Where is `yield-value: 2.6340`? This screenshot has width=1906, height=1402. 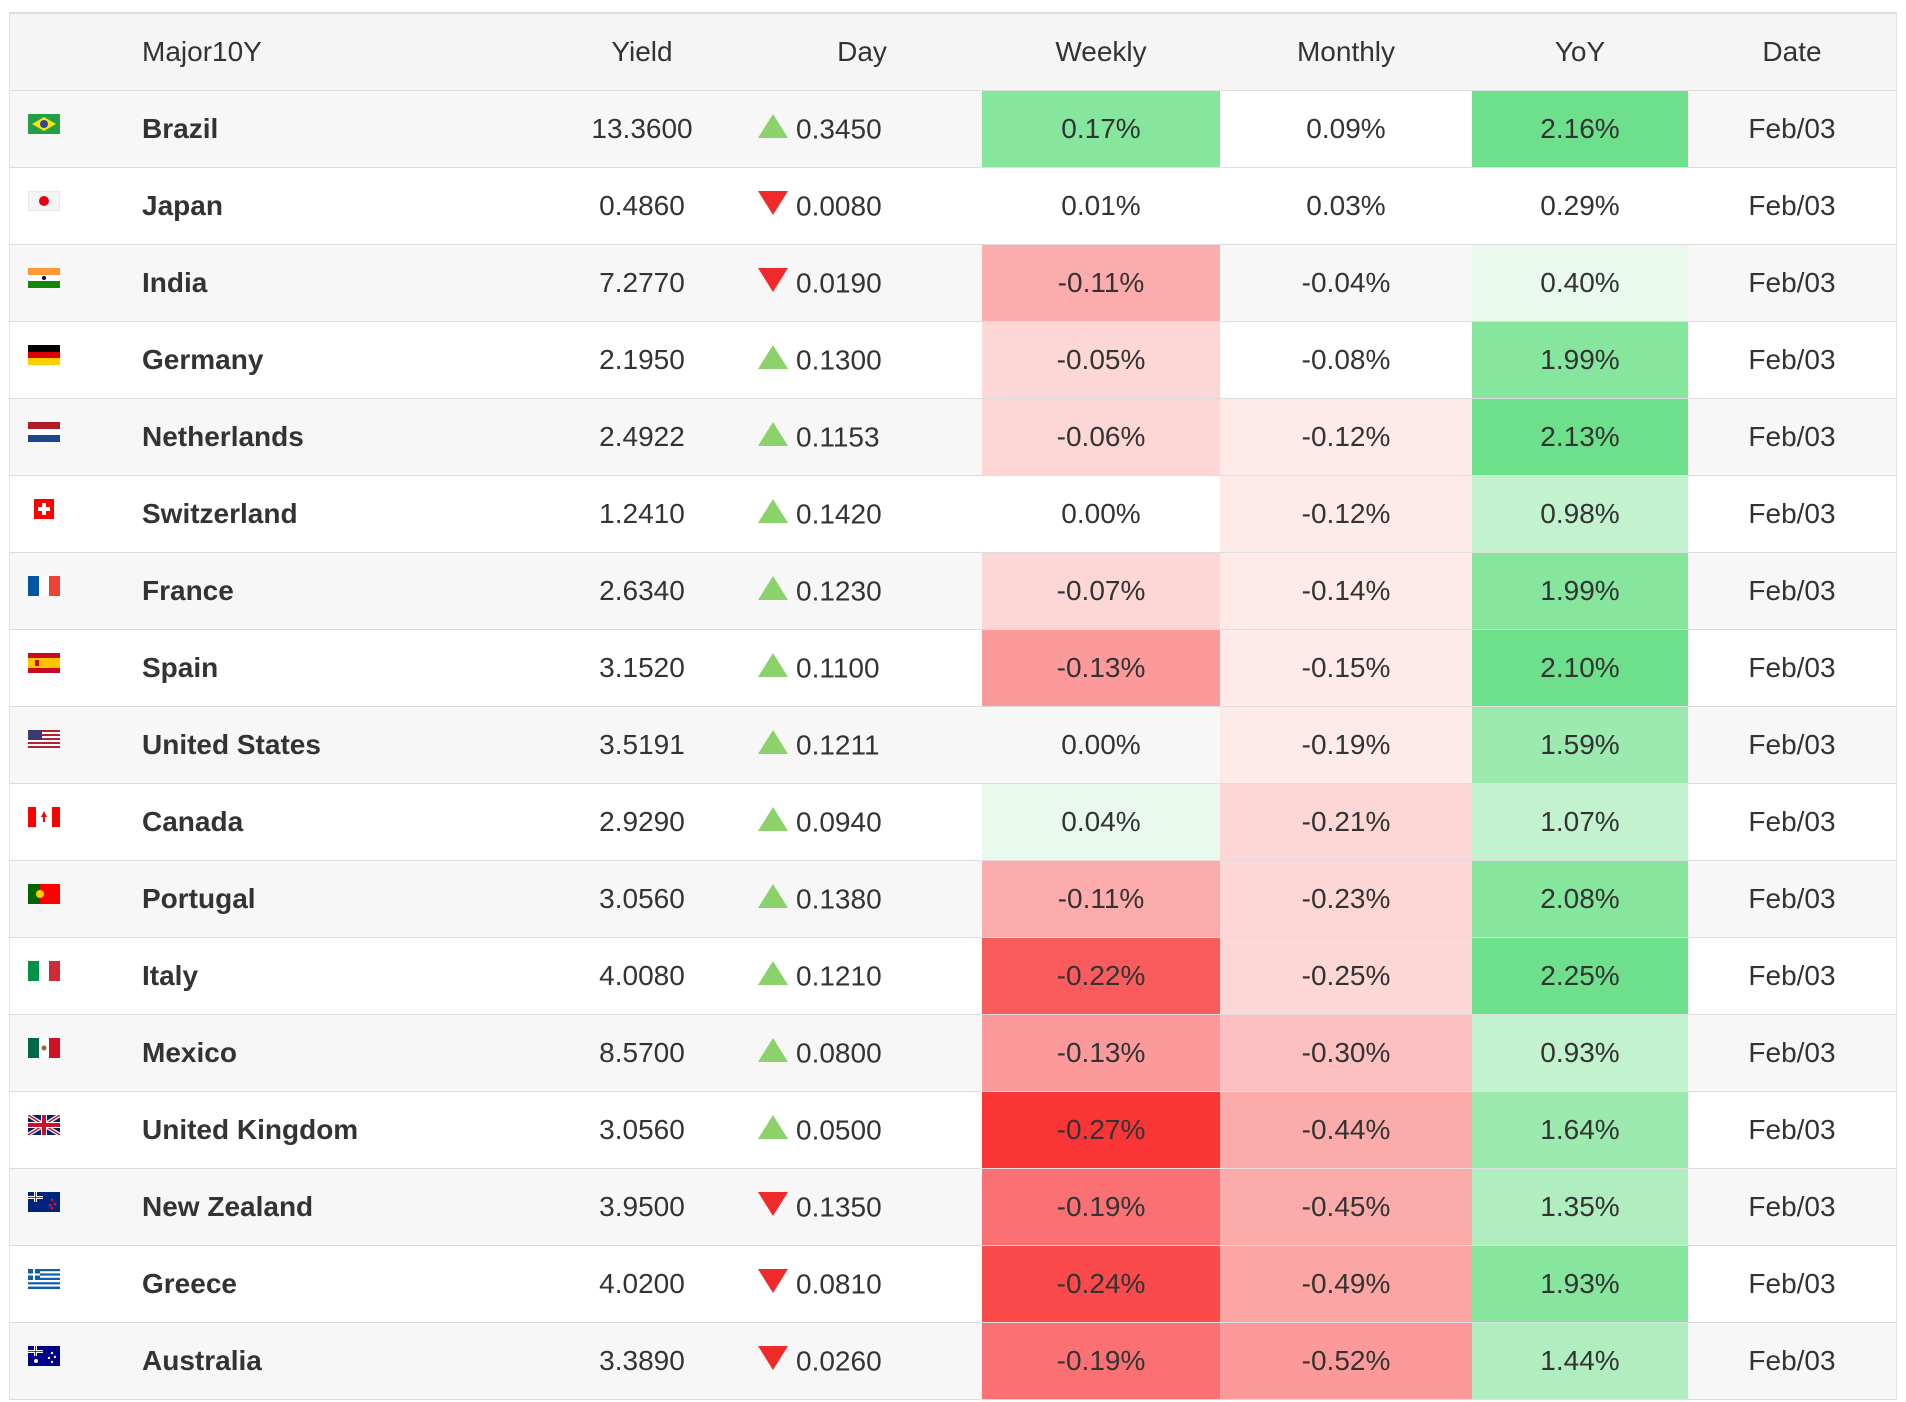 yield-value: 2.6340 is located at coordinates (642, 591).